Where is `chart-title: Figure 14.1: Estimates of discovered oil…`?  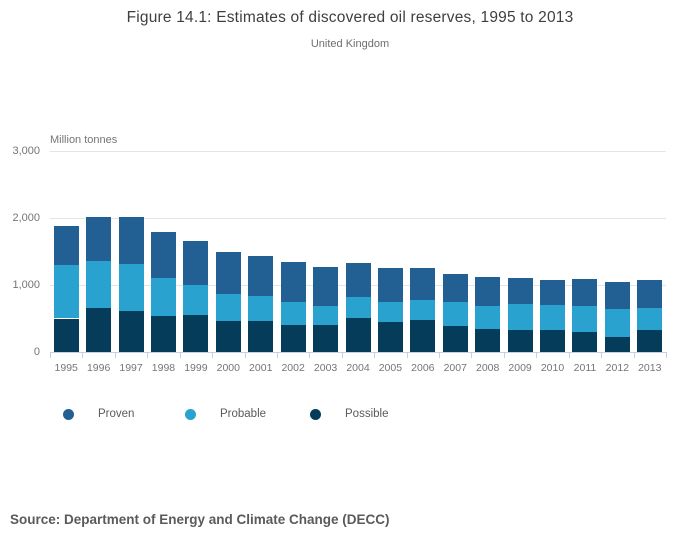 chart-title: Figure 14.1: Estimates of discovered oil… is located at coordinates (350, 17).